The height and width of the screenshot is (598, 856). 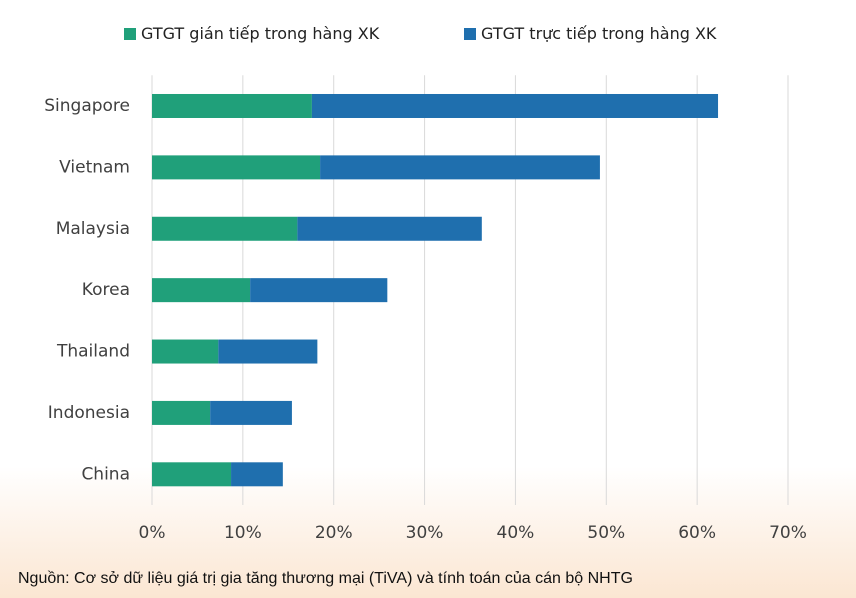 I want to click on y-tick-label: Korea, so click(x=106, y=290).